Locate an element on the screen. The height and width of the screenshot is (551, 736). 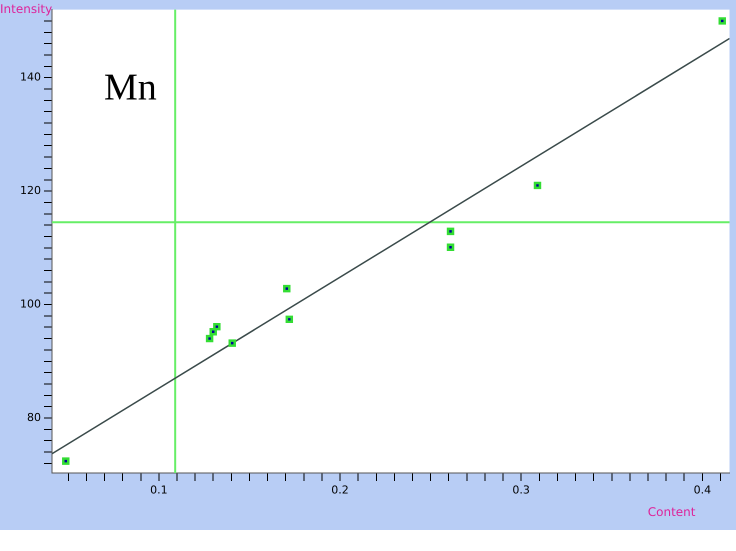
y-tick-label: 100 is located at coordinates (30, 303).